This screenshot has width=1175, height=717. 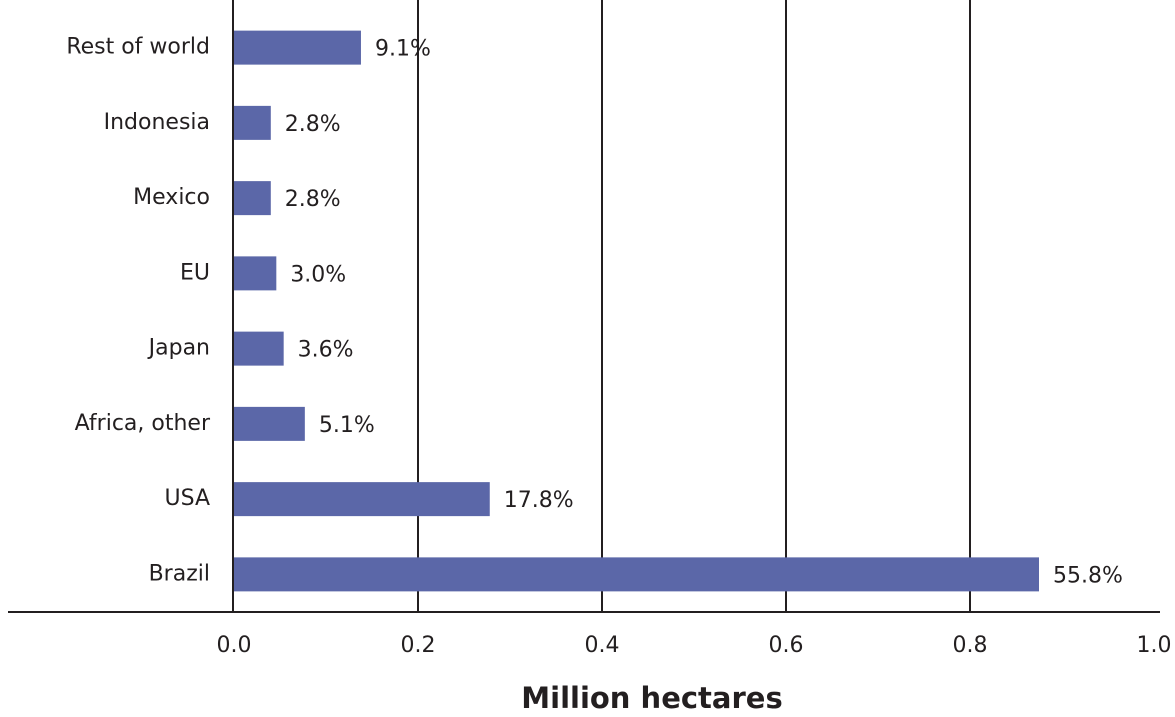 What do you see at coordinates (143, 423) in the screenshot?
I see `y-tick-label: Africa, other` at bounding box center [143, 423].